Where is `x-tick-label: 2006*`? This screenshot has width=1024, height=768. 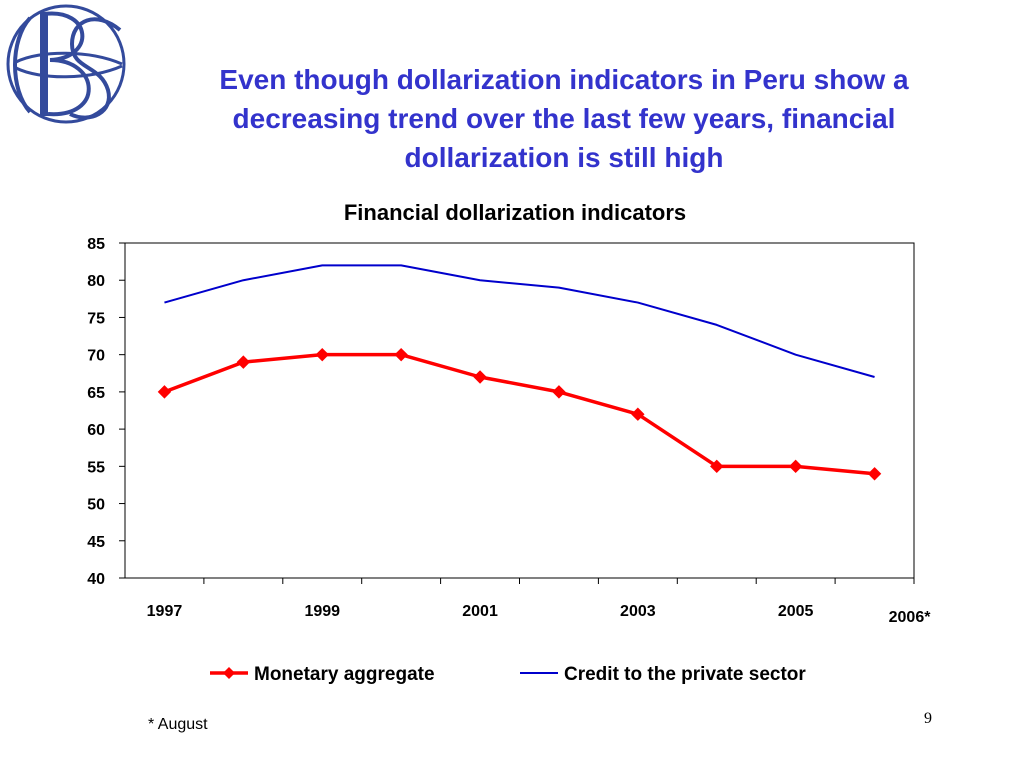
x-tick-label: 2006* is located at coordinates (910, 617).